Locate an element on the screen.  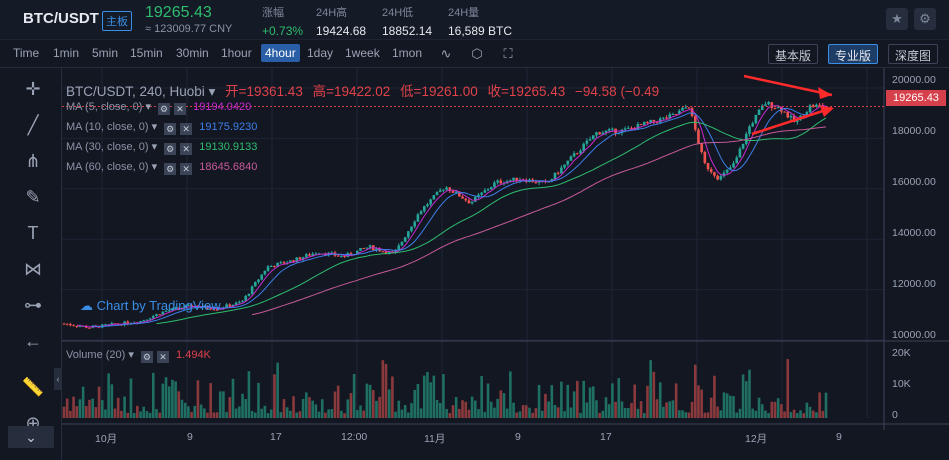
tf-5min: 5min is located at coordinates (105, 53).